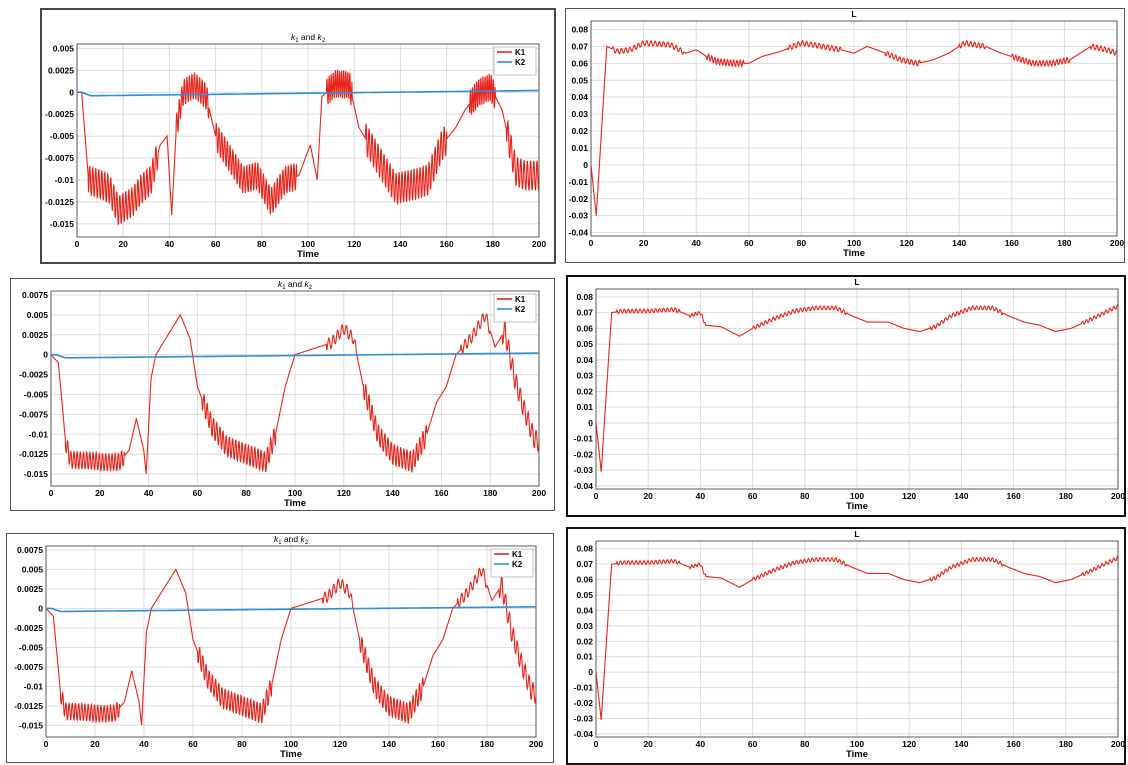 This screenshot has width=1128, height=765. I want to click on title-part: 1, so click(284, 288).